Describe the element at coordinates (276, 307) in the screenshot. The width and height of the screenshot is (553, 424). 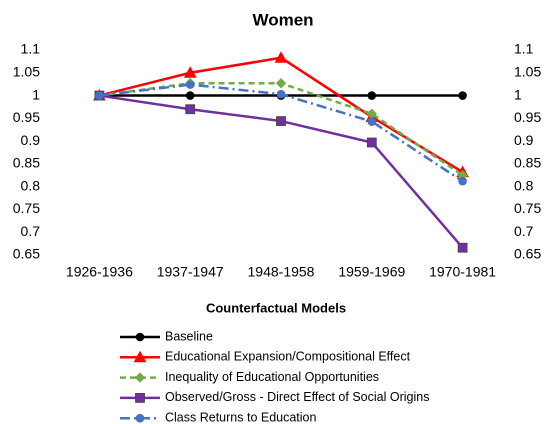
I see `x-axis-title: Counterfactual Models` at that location.